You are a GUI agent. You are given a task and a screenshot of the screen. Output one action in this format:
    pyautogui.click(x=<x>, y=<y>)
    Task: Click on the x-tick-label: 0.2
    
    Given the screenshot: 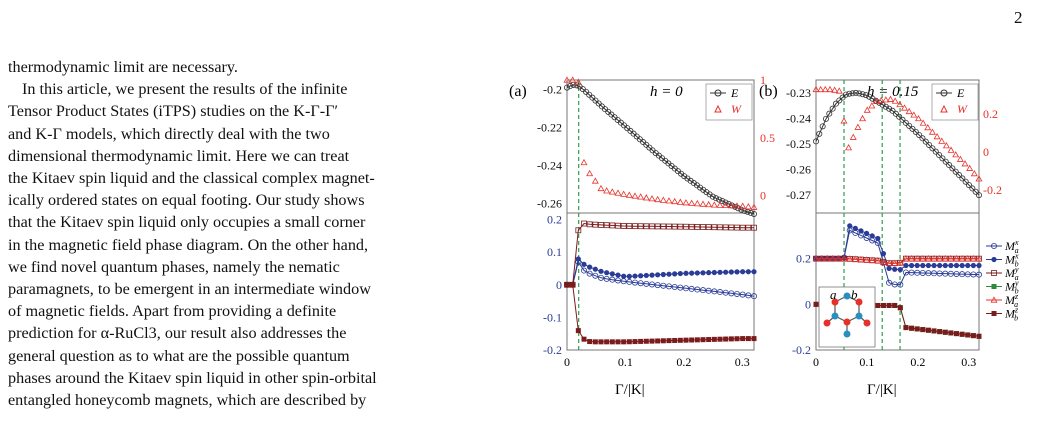 What is the action you would take?
    pyautogui.click(x=917, y=362)
    